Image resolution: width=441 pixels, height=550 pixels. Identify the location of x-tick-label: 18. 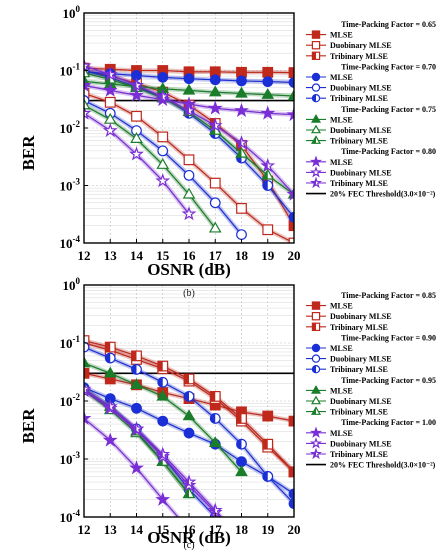
(242, 255).